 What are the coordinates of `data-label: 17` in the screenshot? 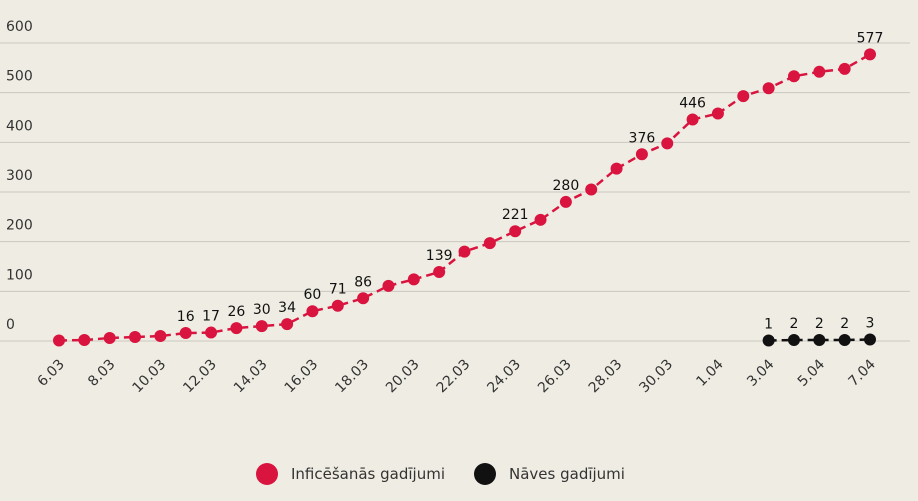 It's located at (211, 317).